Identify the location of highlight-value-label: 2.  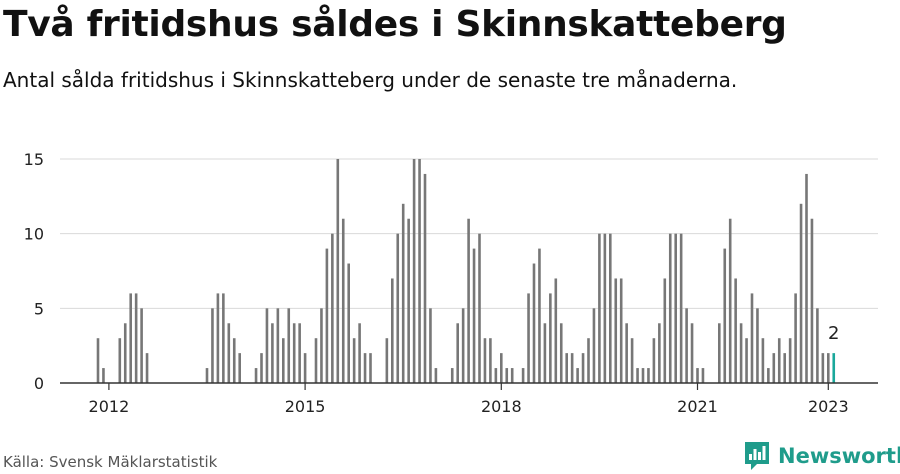
(833, 333).